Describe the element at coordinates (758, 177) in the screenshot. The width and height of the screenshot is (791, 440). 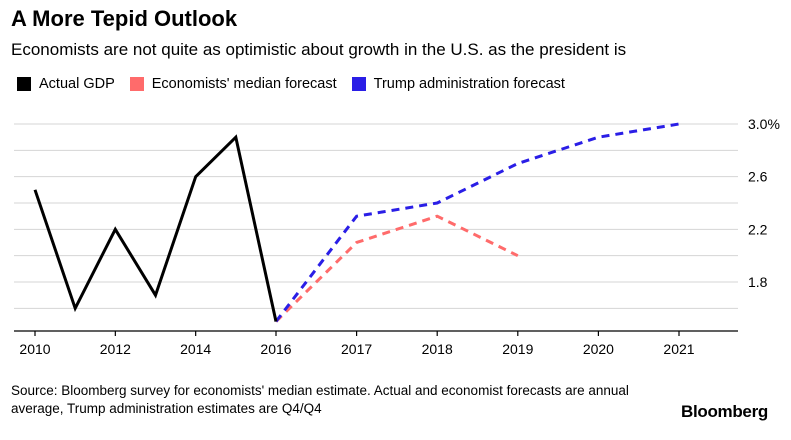
I see `y-tick-label: 2.6` at that location.